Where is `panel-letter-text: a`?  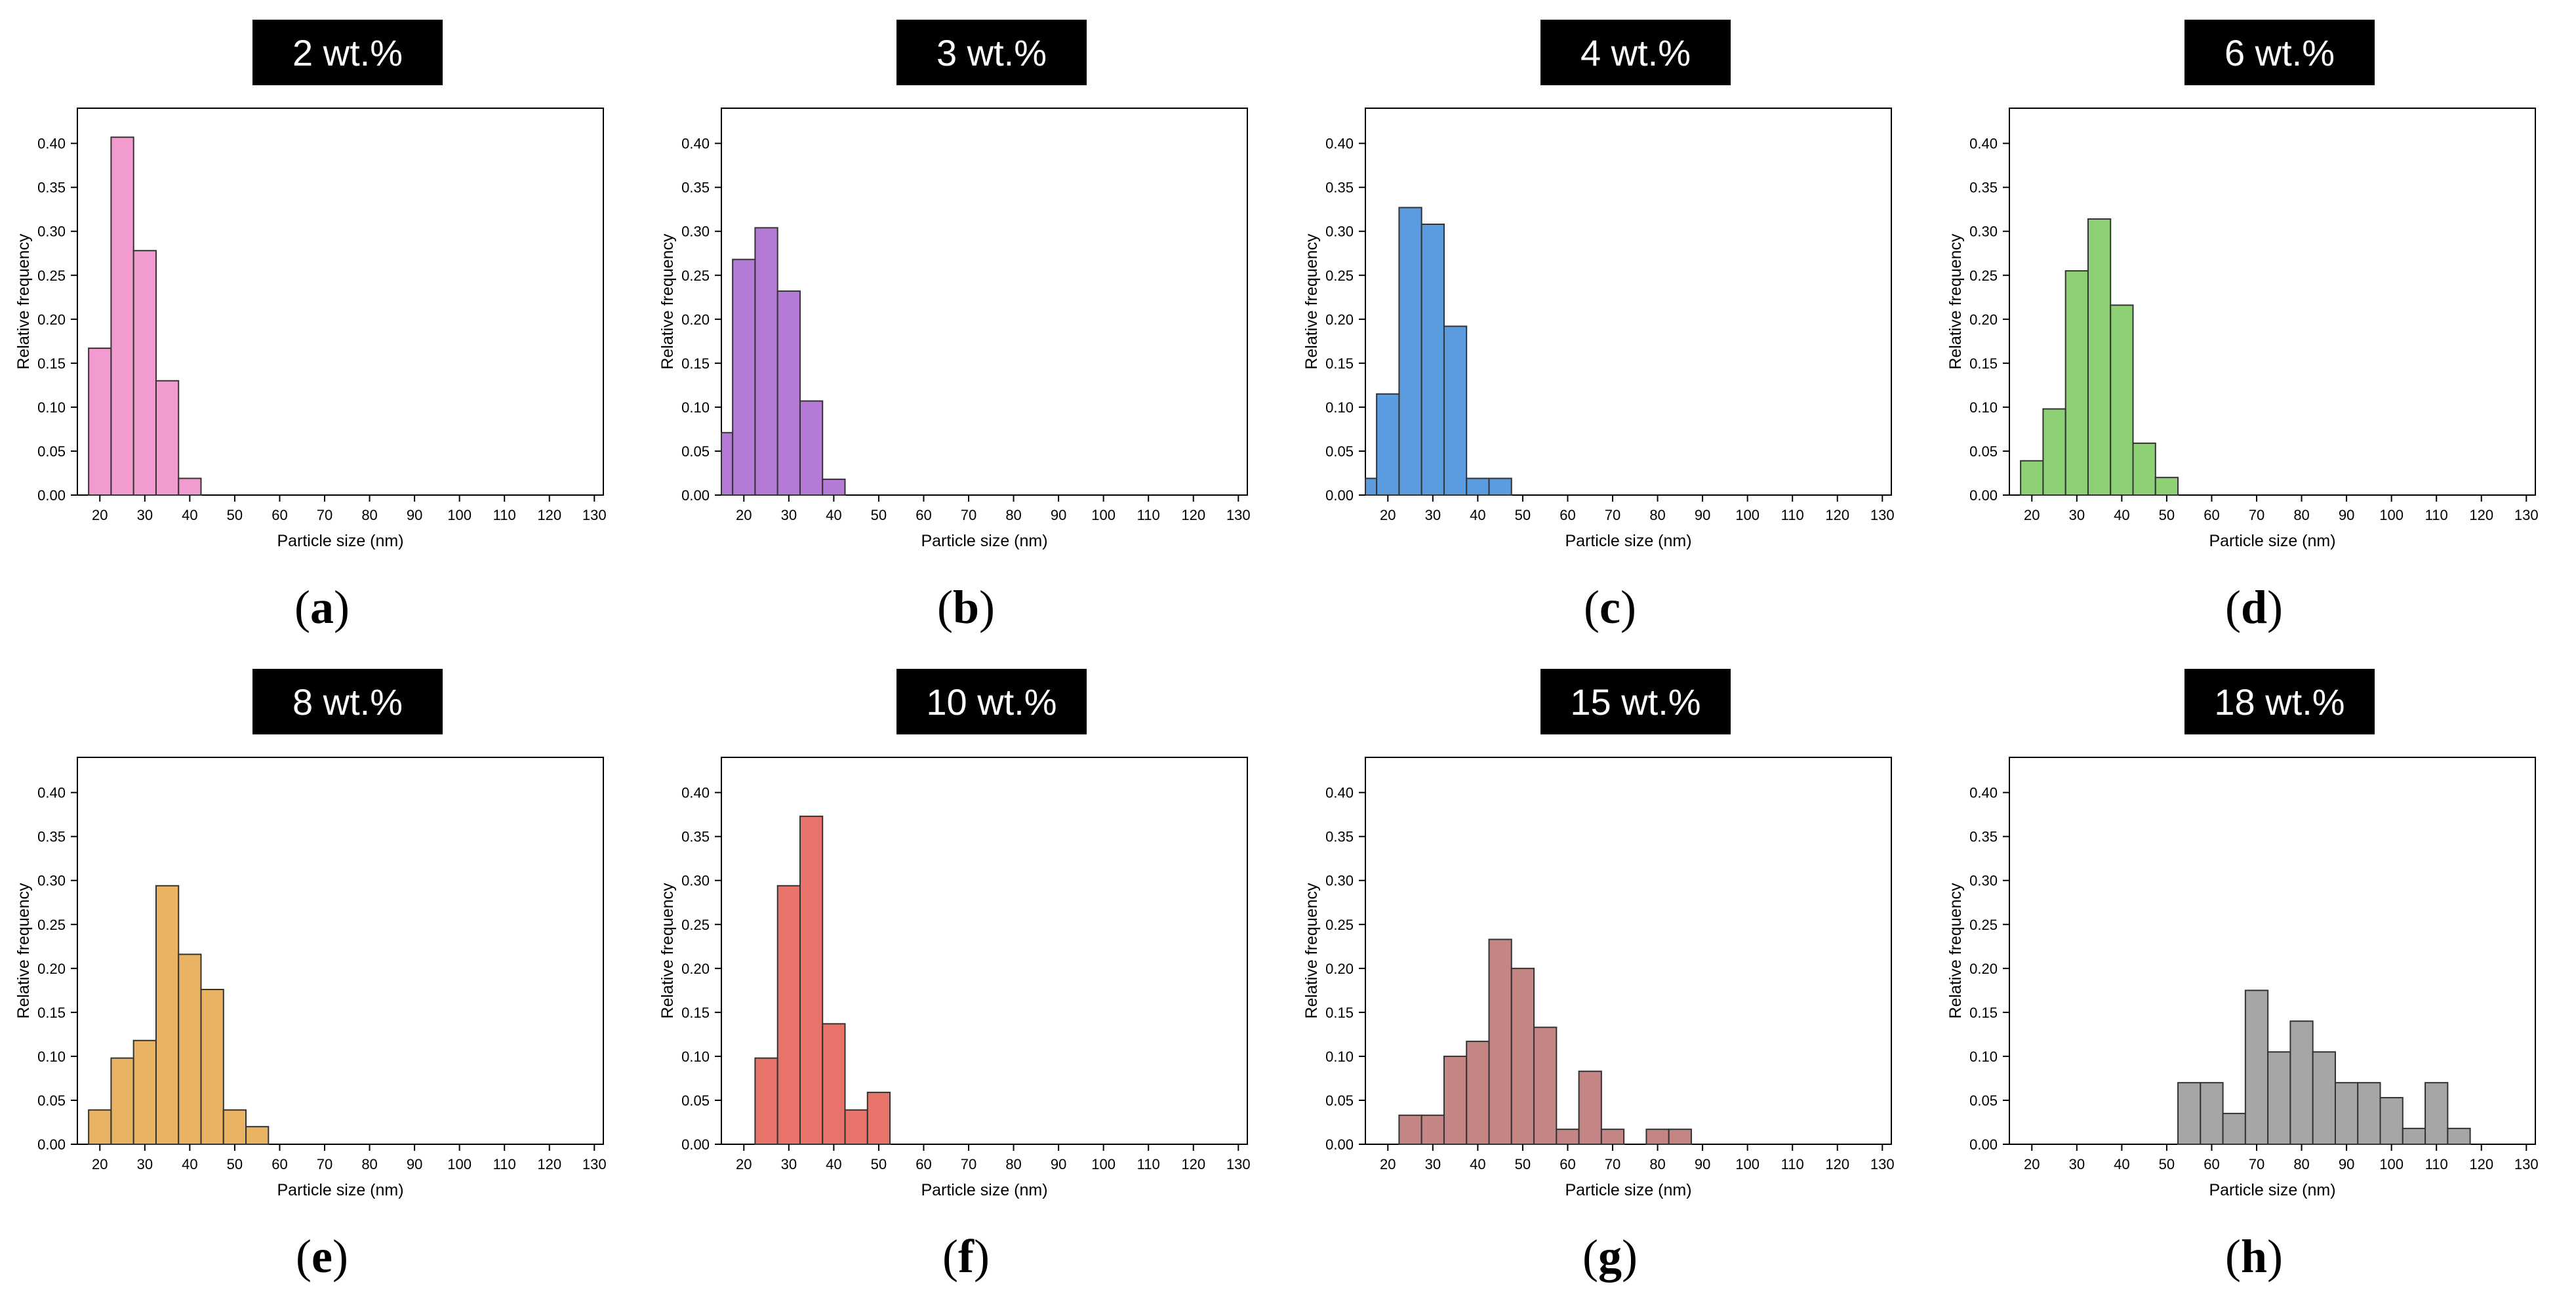 panel-letter-text: a is located at coordinates (322, 607).